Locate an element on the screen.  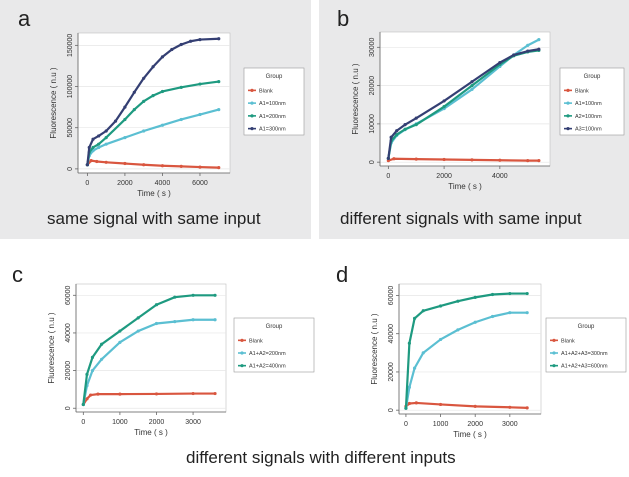
y-axis-label: Fluorescence ( n.u ) is located at coordinates (355, 98).